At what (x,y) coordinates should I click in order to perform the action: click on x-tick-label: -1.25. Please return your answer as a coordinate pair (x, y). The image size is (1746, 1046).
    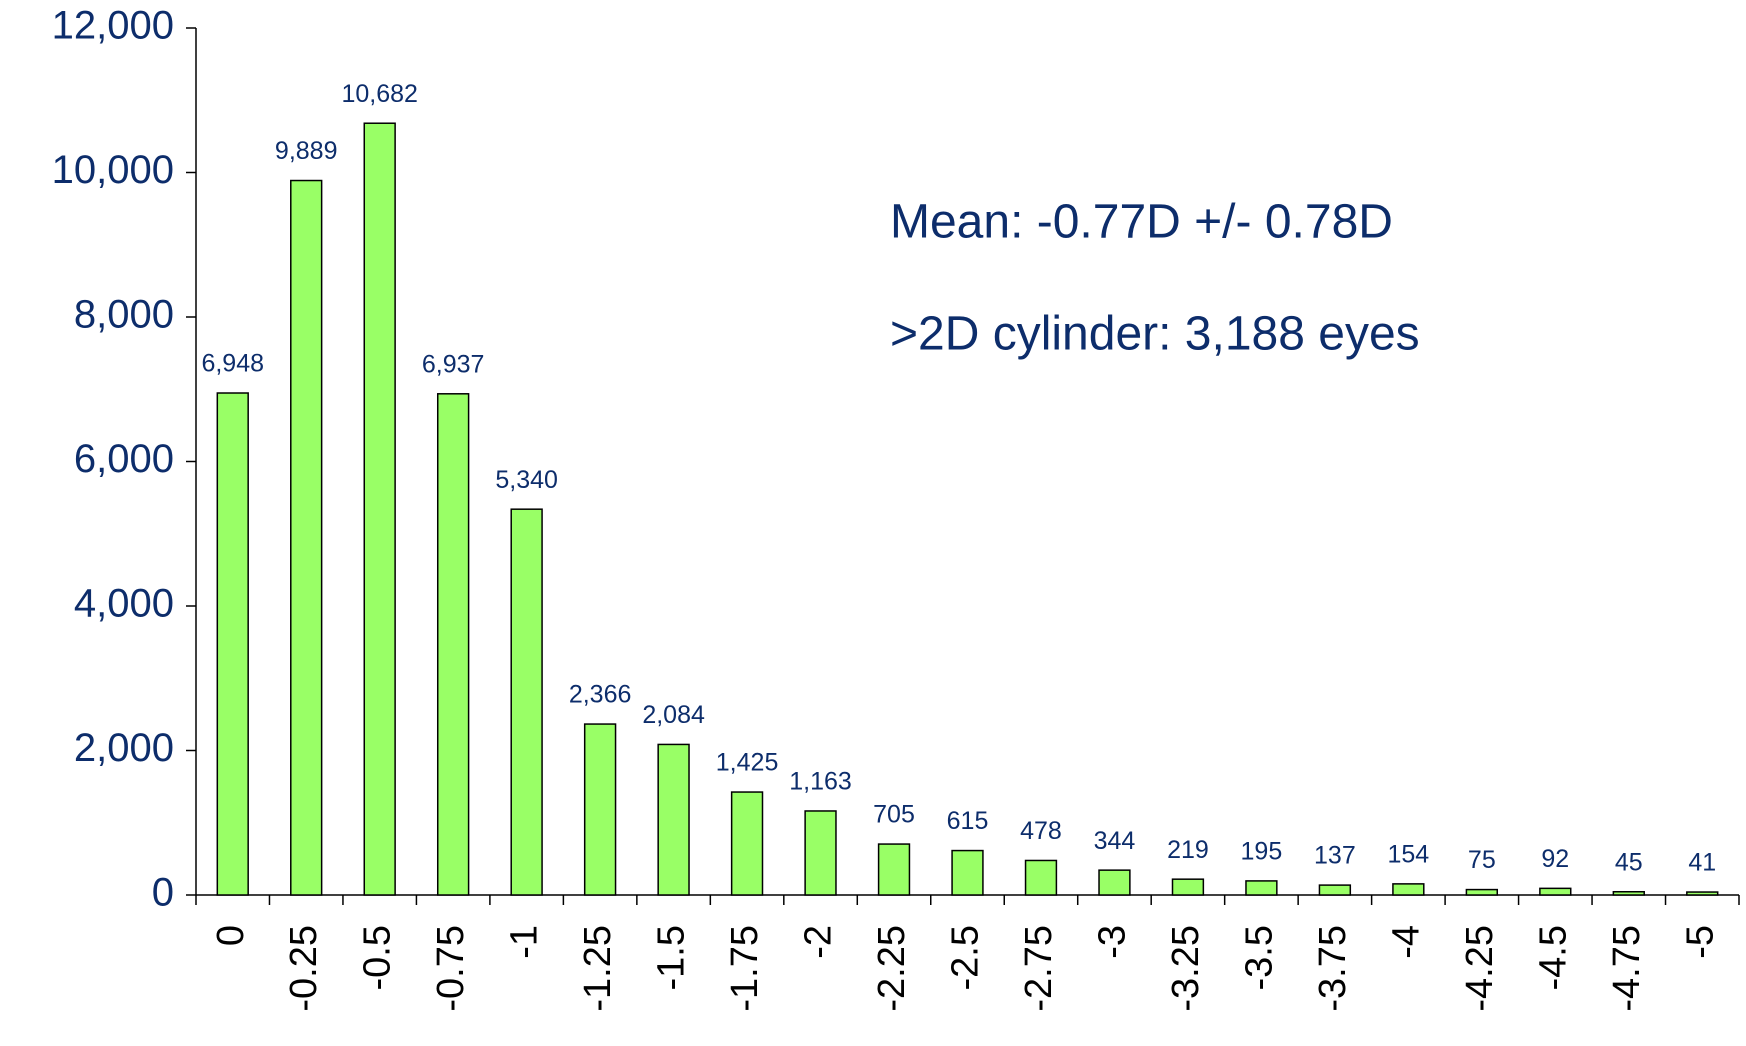
    Looking at the image, I should click on (598, 968).